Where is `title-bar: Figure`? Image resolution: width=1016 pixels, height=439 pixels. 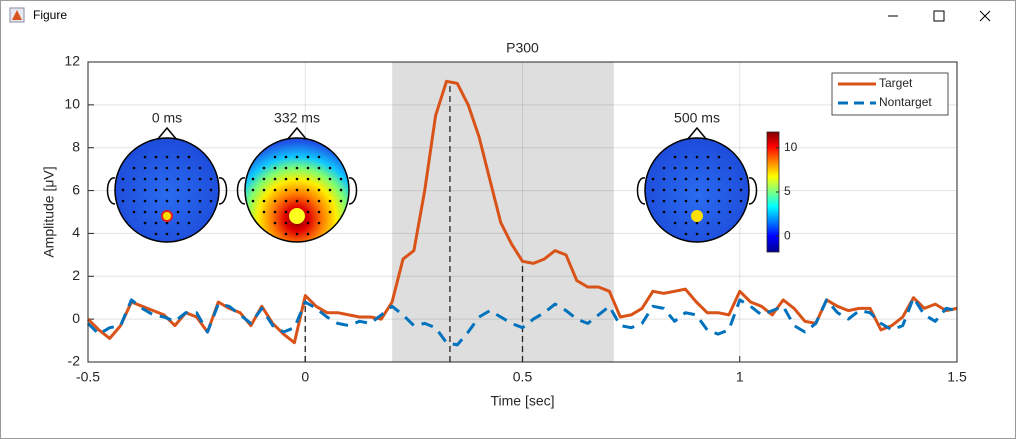
title-bar: Figure is located at coordinates (500, 15).